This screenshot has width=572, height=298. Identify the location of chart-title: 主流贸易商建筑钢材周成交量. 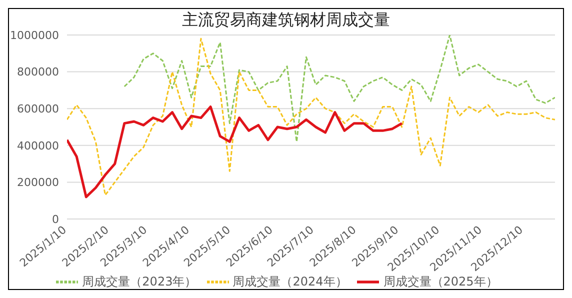
(286, 19).